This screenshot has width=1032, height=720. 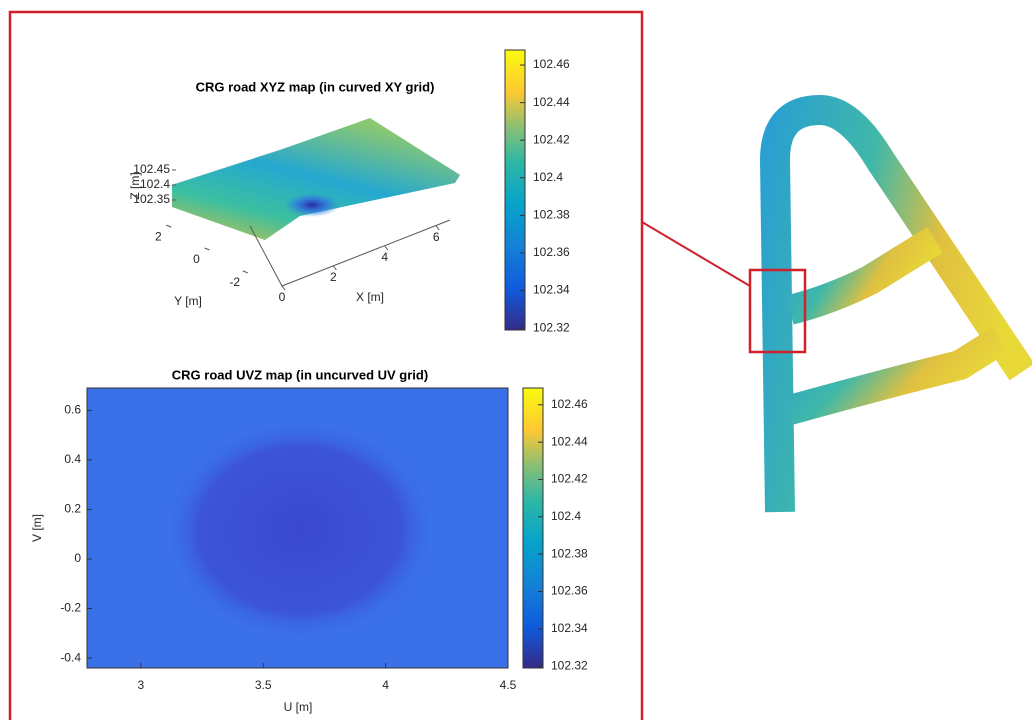 I want to click on y-tick-label: 2, so click(x=158, y=236).